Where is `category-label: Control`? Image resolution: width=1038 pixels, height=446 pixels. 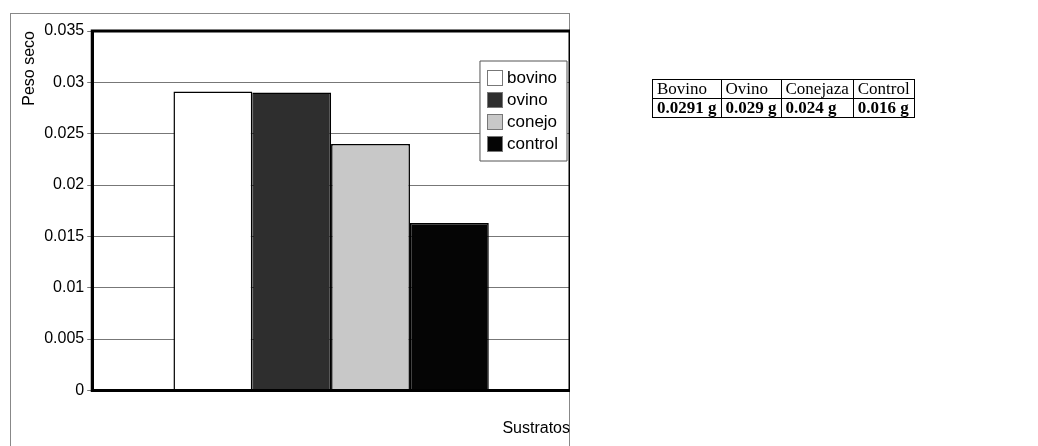 category-label: Control is located at coordinates (884, 89).